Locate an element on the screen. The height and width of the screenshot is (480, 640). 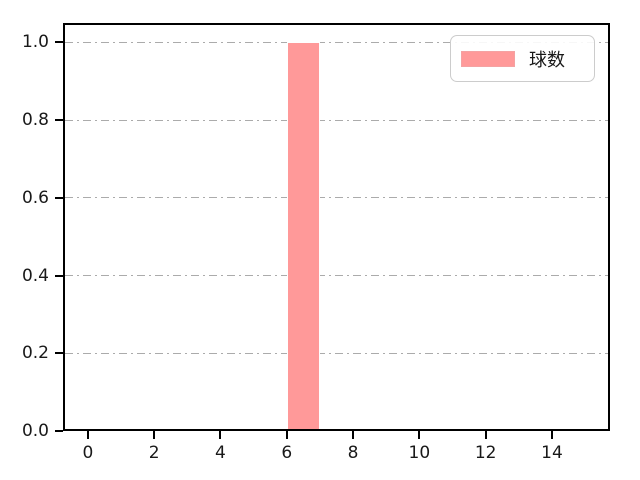
y-tick-label-0.2: 0.2 is located at coordinates (35, 353).